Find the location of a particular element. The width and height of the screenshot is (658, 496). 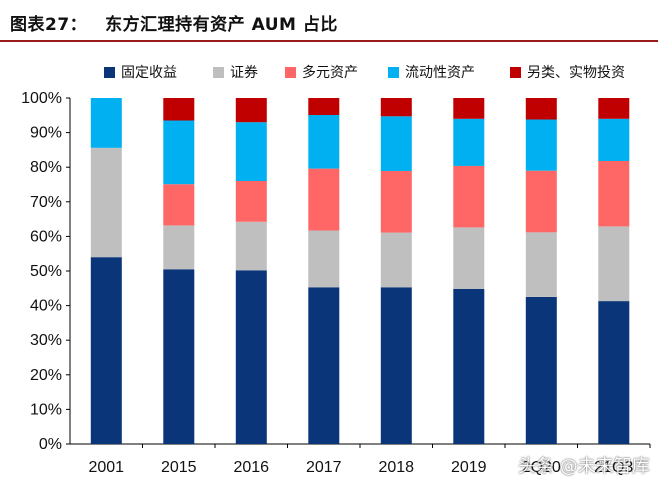

chart-legend: 固定收益 证券 多元资产 流动性资产 另类、实物投资 is located at coordinates (329, 72).